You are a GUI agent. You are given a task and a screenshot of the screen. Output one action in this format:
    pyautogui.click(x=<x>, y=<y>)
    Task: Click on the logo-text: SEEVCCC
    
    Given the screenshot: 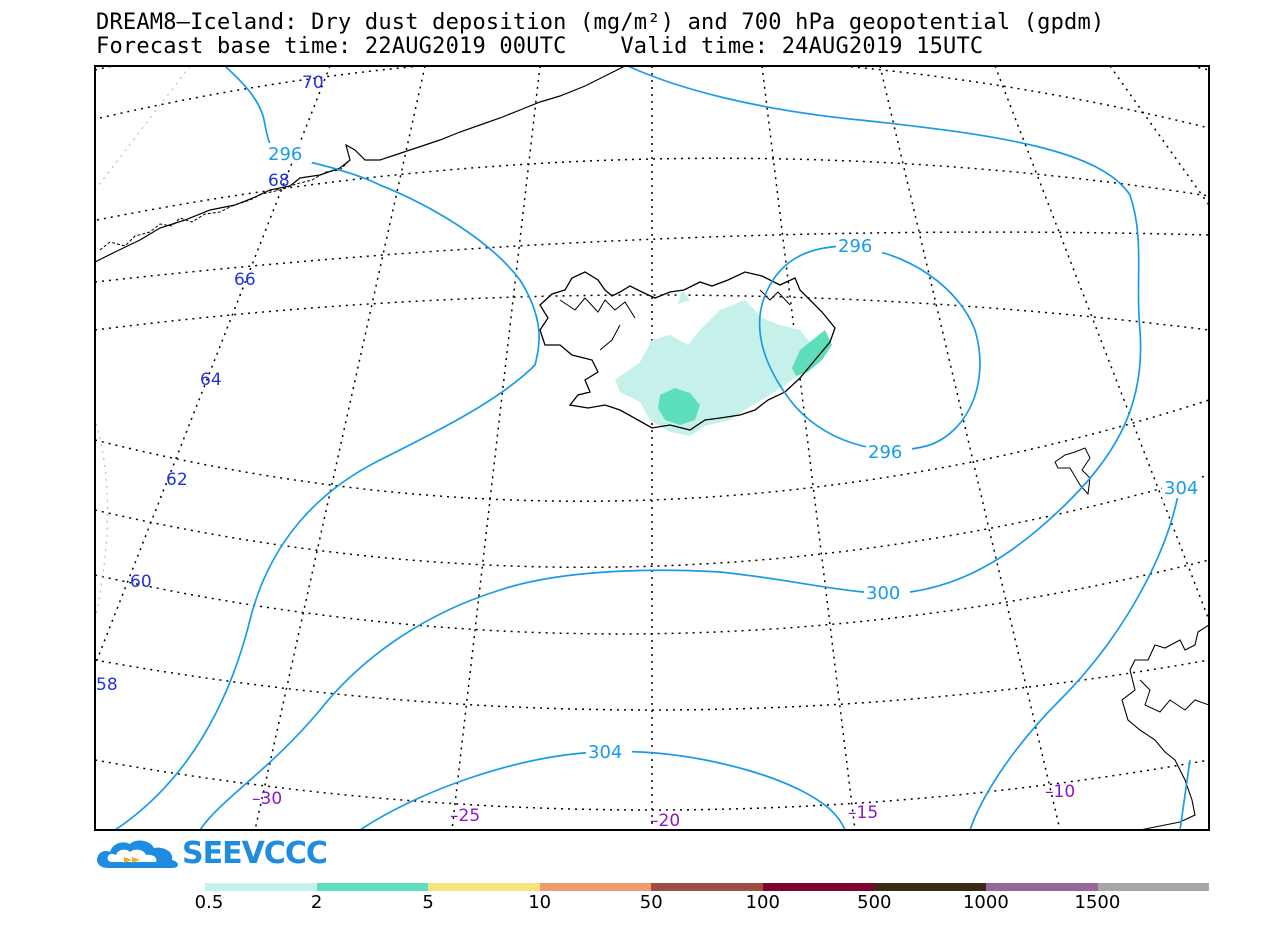 What is the action you would take?
    pyautogui.click(x=255, y=853)
    